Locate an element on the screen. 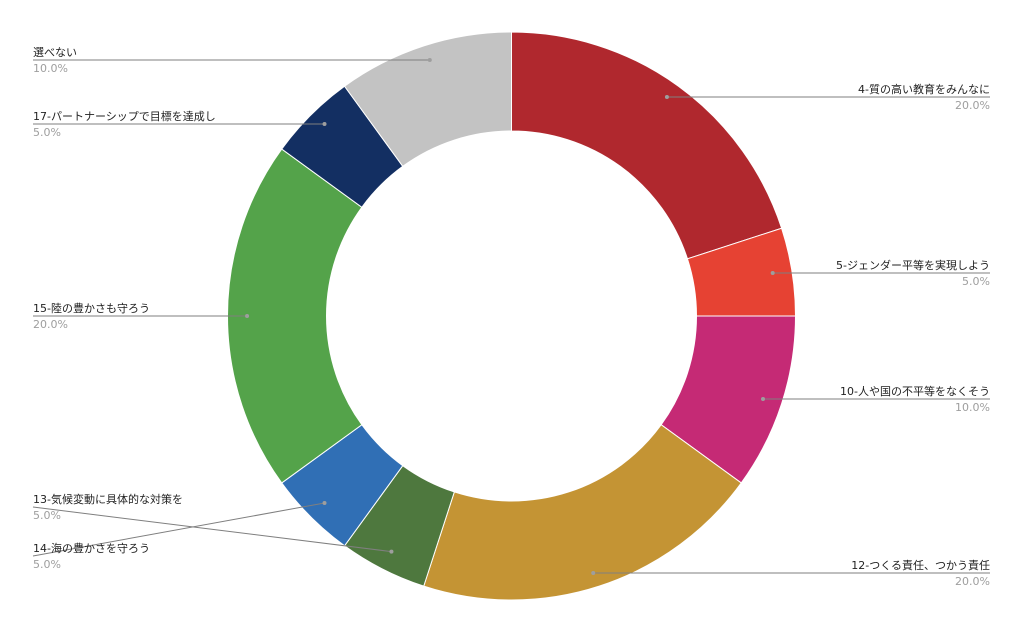  slice-label-7: 15-陸の豊かさも守ろう 20.0% is located at coordinates (141, 316).